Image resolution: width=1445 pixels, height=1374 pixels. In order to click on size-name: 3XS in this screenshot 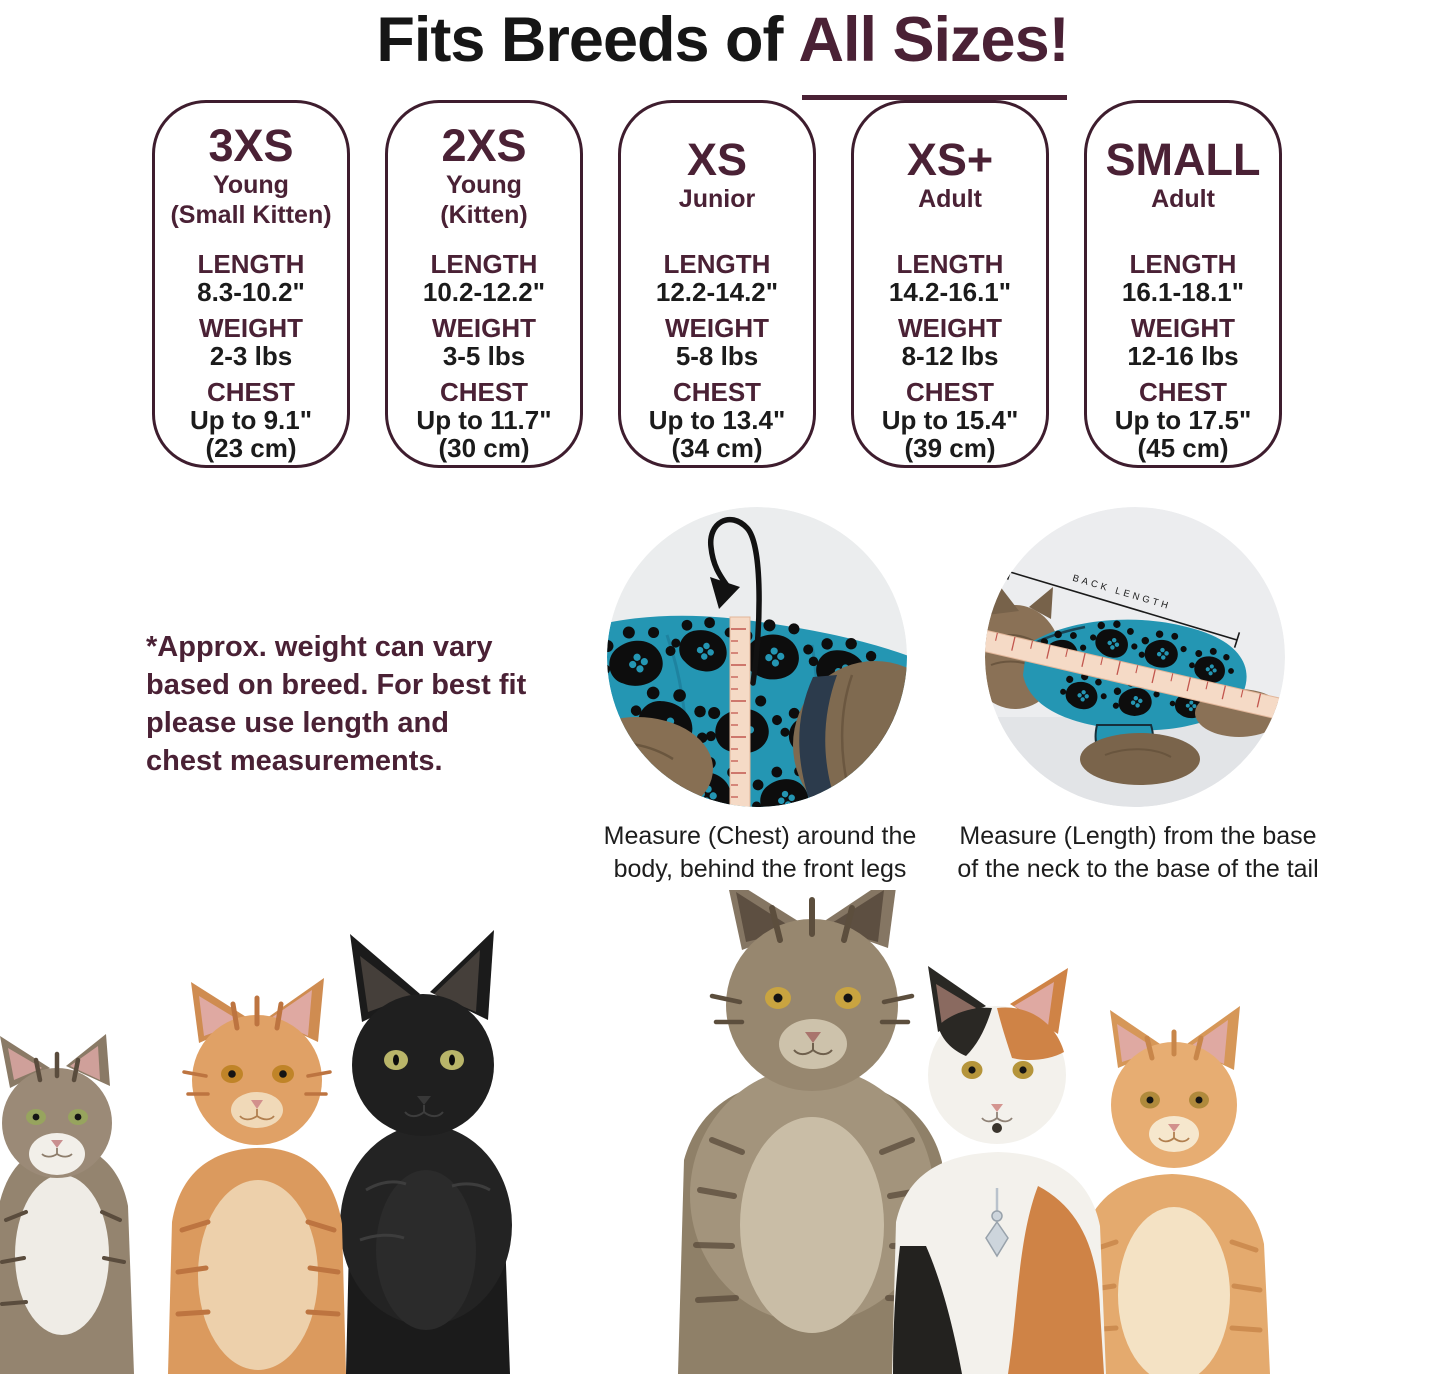, I will do `click(251, 145)`.